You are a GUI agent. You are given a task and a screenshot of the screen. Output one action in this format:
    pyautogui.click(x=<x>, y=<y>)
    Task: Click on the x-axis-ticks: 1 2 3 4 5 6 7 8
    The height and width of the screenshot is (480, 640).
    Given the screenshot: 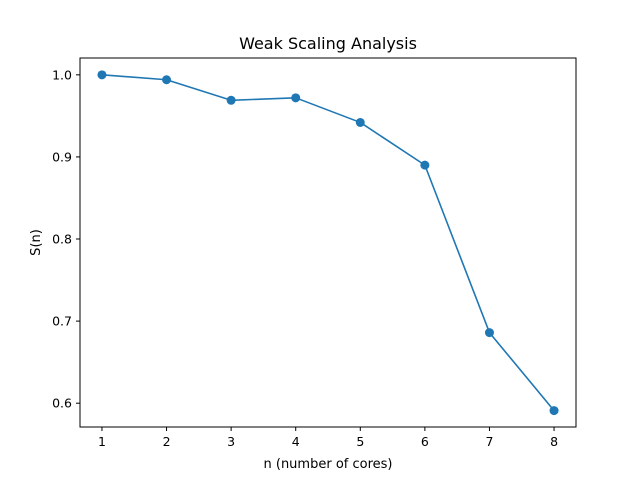 What is the action you would take?
    pyautogui.click(x=328, y=438)
    